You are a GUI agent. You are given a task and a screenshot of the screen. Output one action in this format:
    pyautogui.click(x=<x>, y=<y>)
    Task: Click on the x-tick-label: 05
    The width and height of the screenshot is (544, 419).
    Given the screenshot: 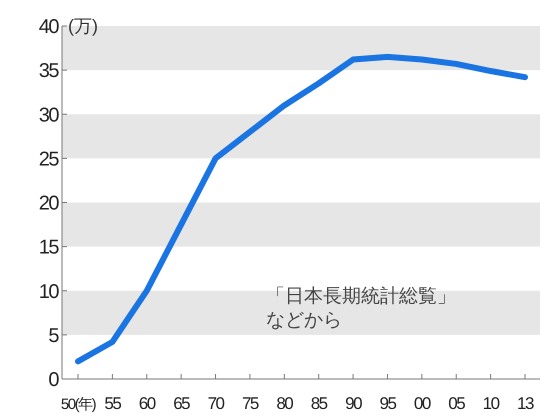 What is the action you would take?
    pyautogui.click(x=457, y=403)
    